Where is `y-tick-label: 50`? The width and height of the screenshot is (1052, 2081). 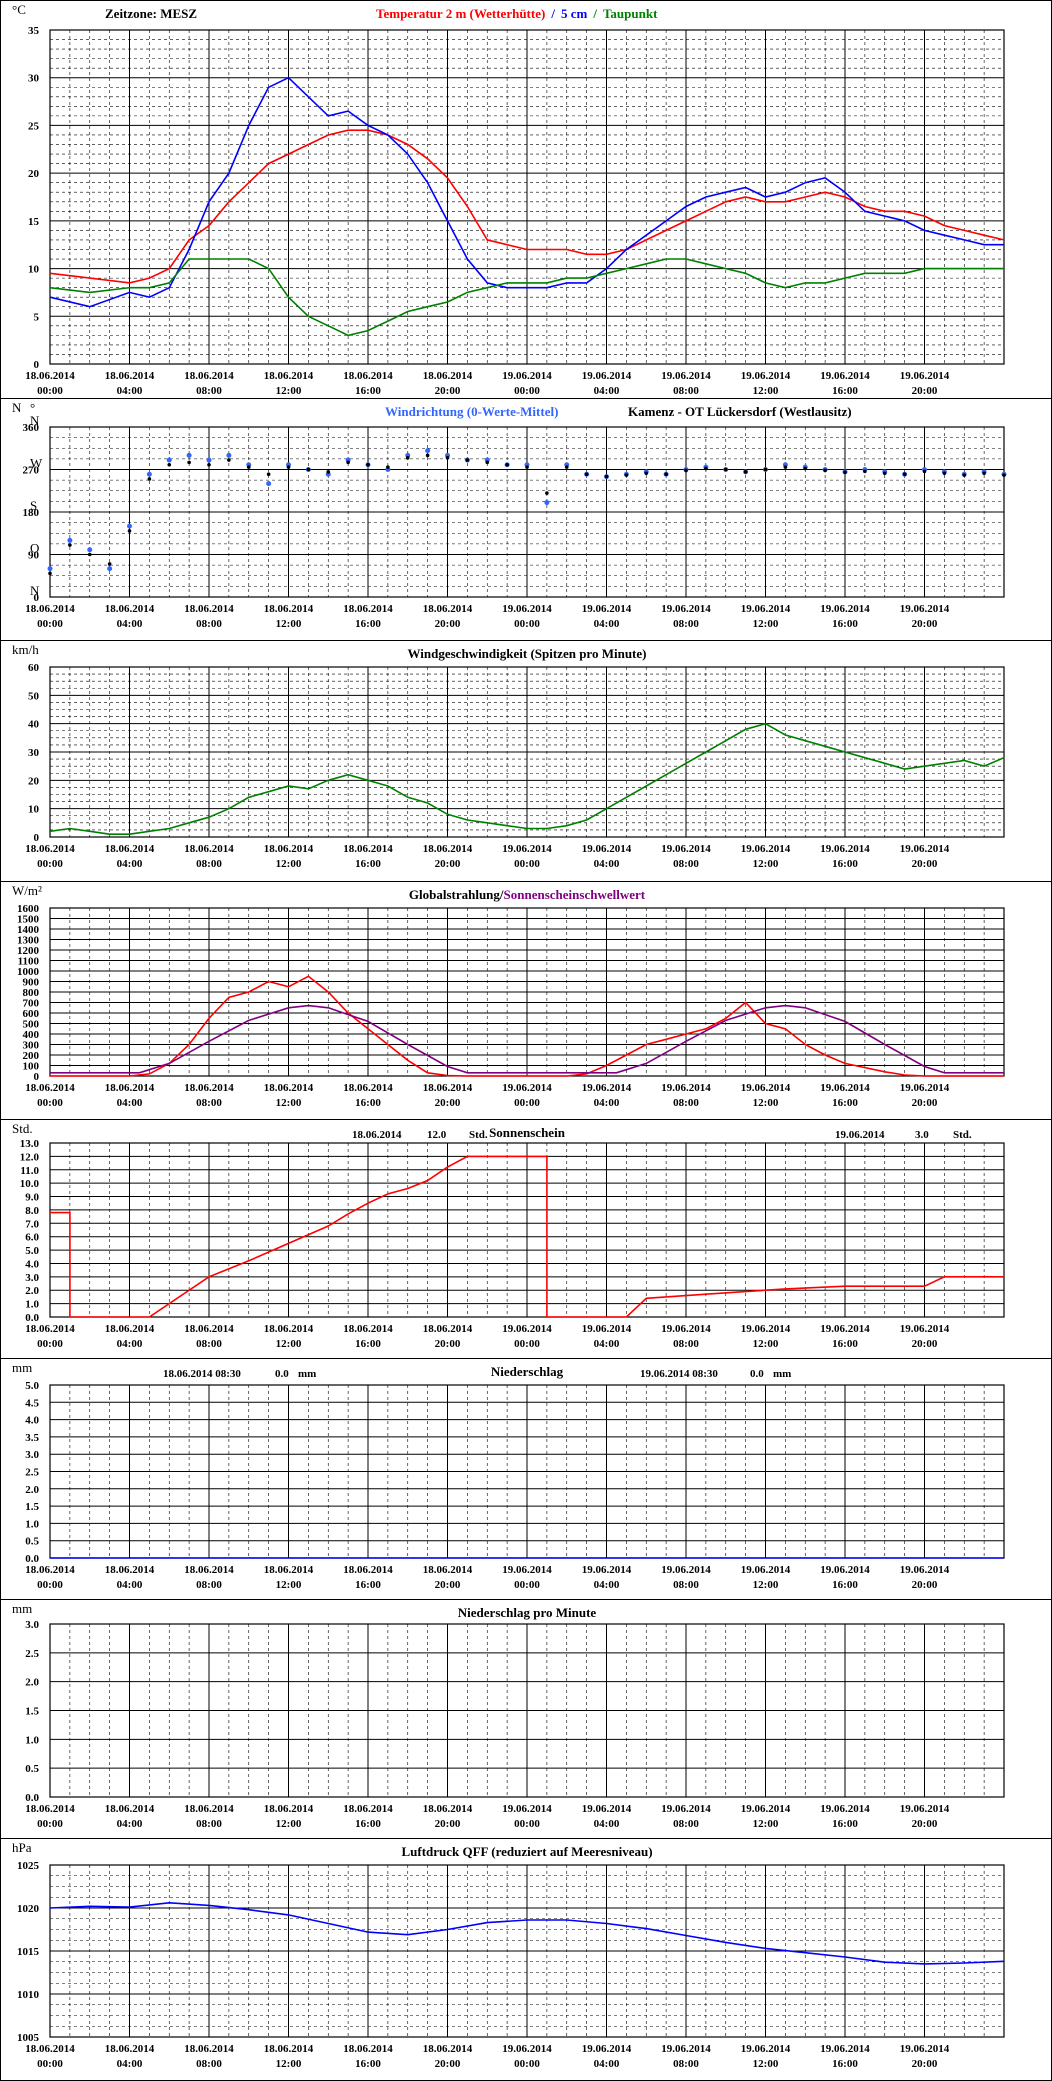
y-tick-label: 50 is located at coordinates (34, 696).